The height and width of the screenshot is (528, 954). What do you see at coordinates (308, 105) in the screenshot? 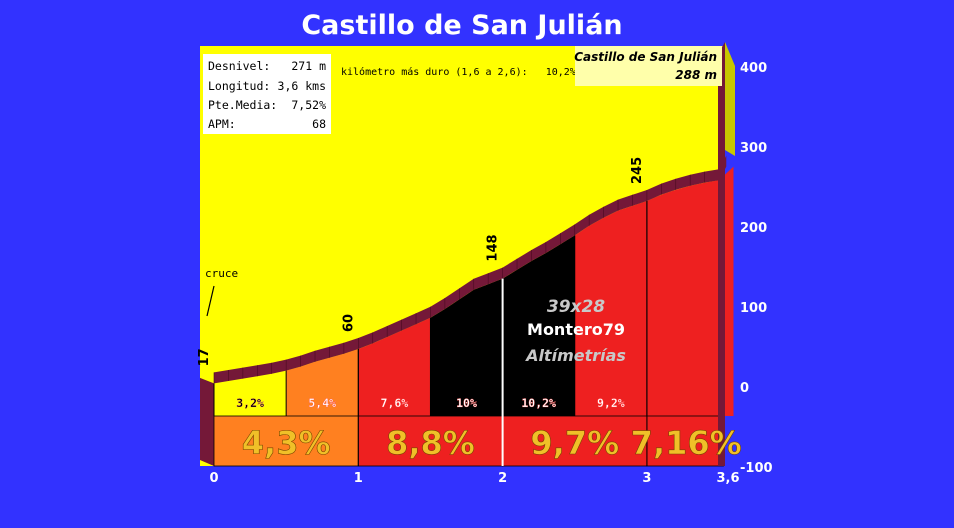
I see `stat-value-pendiente: 7,52%` at bounding box center [308, 105].